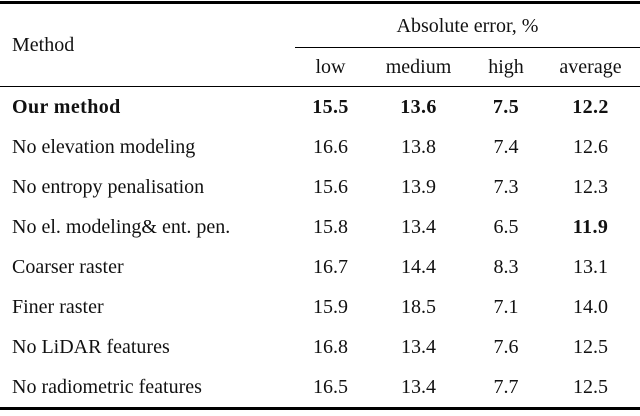 The height and width of the screenshot is (416, 640). What do you see at coordinates (68, 267) in the screenshot?
I see `method-cell: Coarser raster` at bounding box center [68, 267].